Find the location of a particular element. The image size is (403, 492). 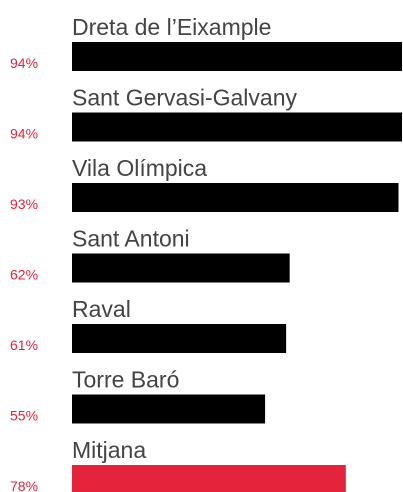

category-label: Vila Olímpica is located at coordinates (139, 168).